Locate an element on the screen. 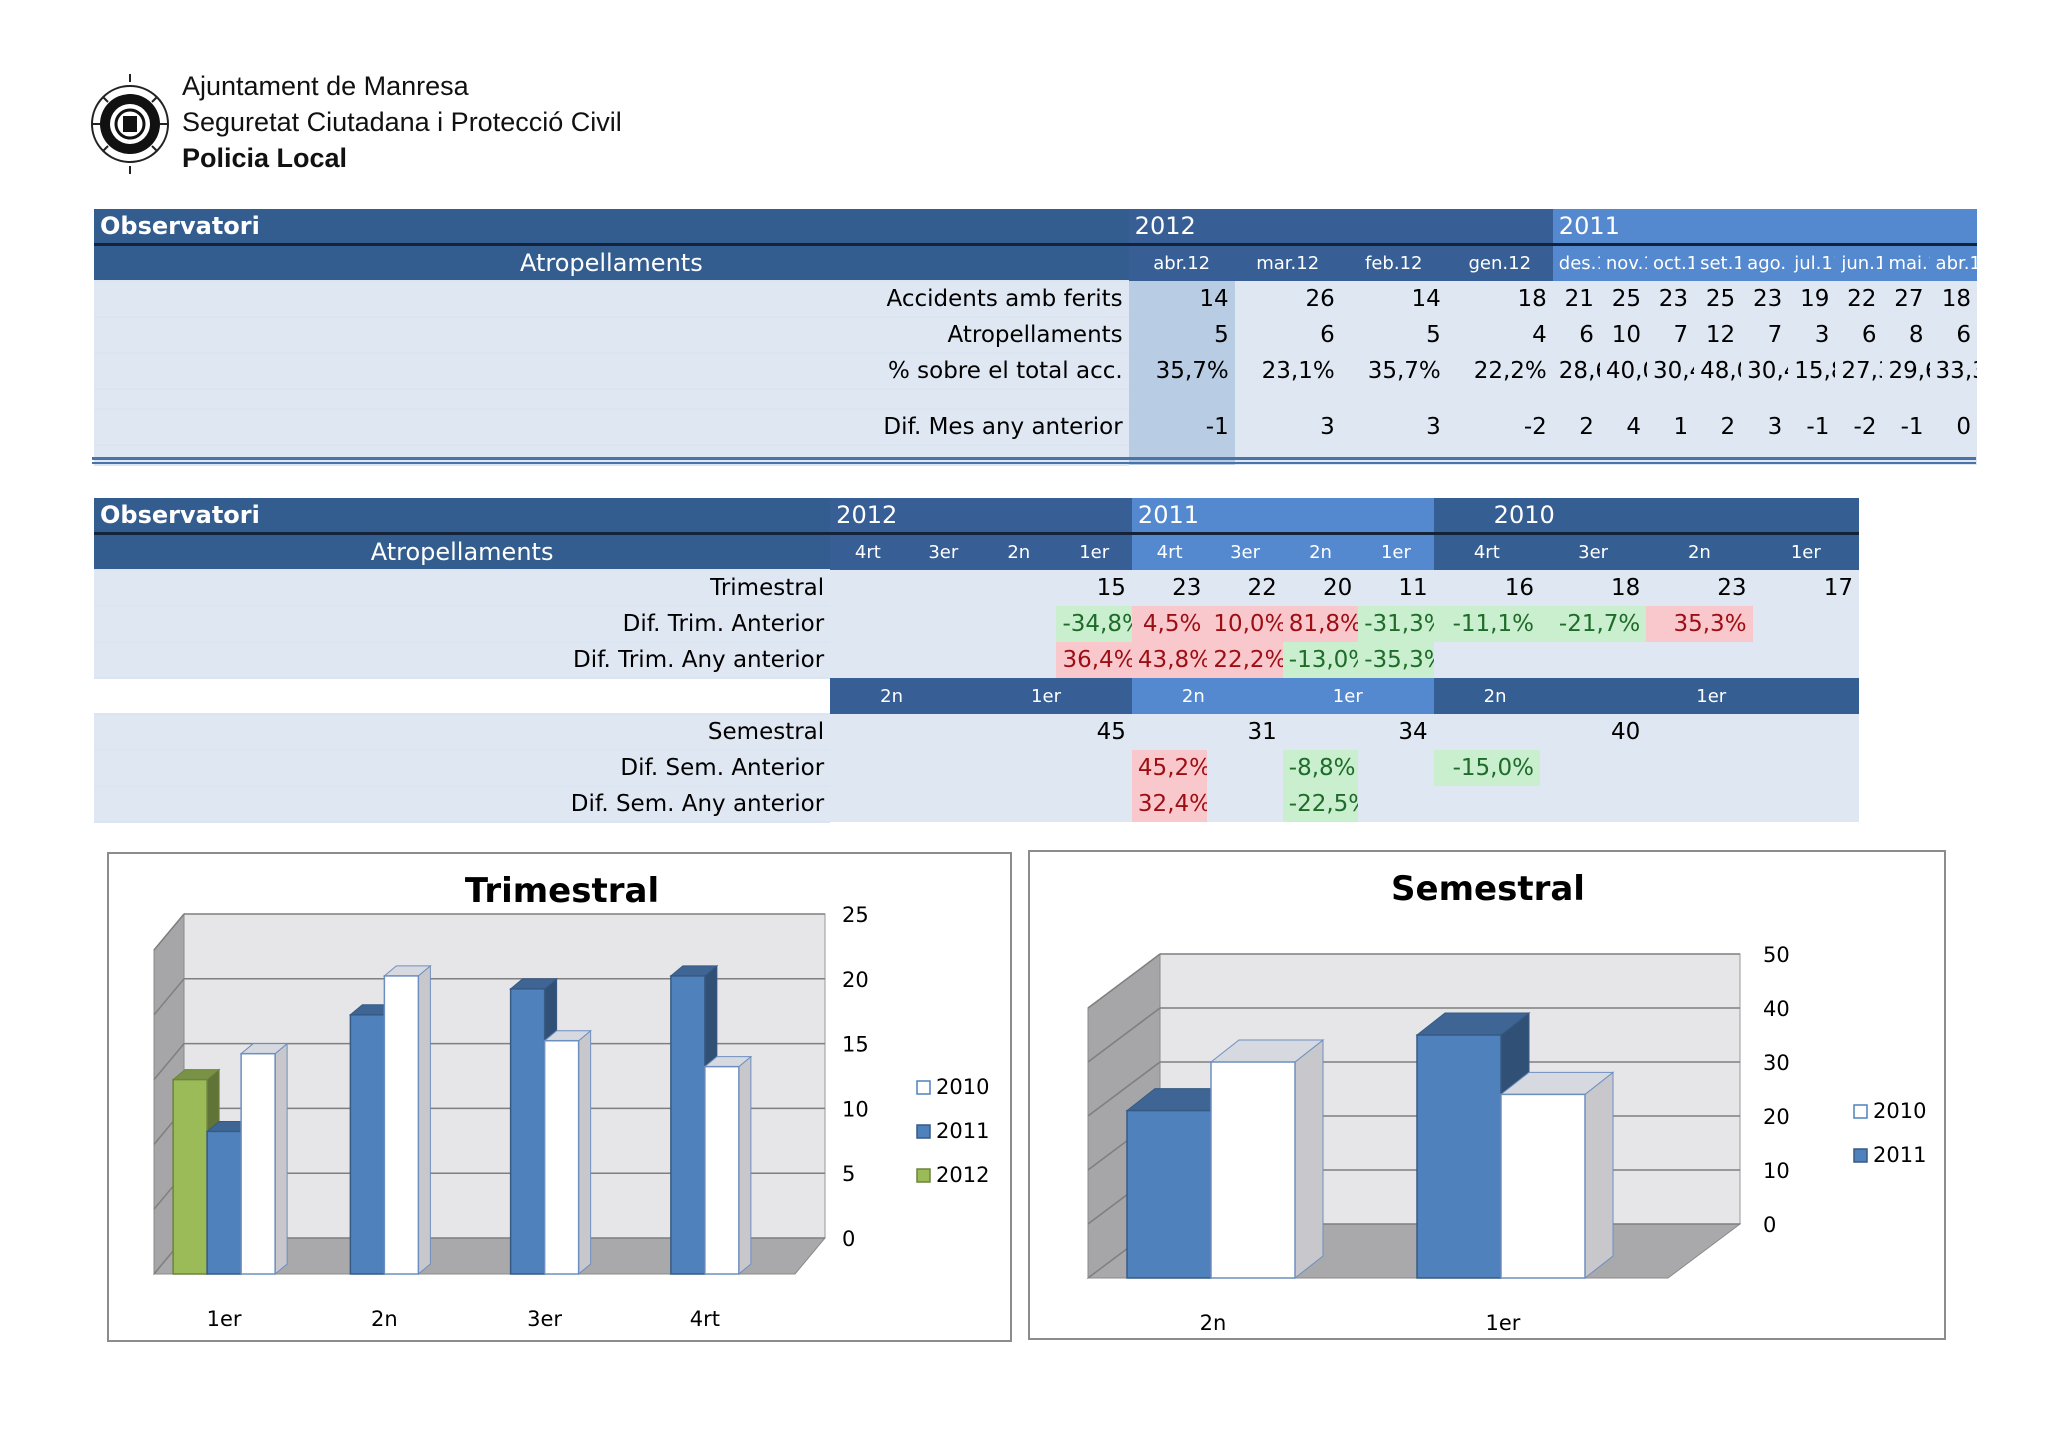 This screenshot has width=2048, height=1447. table-row: Dif. Sem. Any anterior 32,4% -22,5% is located at coordinates (976, 804).